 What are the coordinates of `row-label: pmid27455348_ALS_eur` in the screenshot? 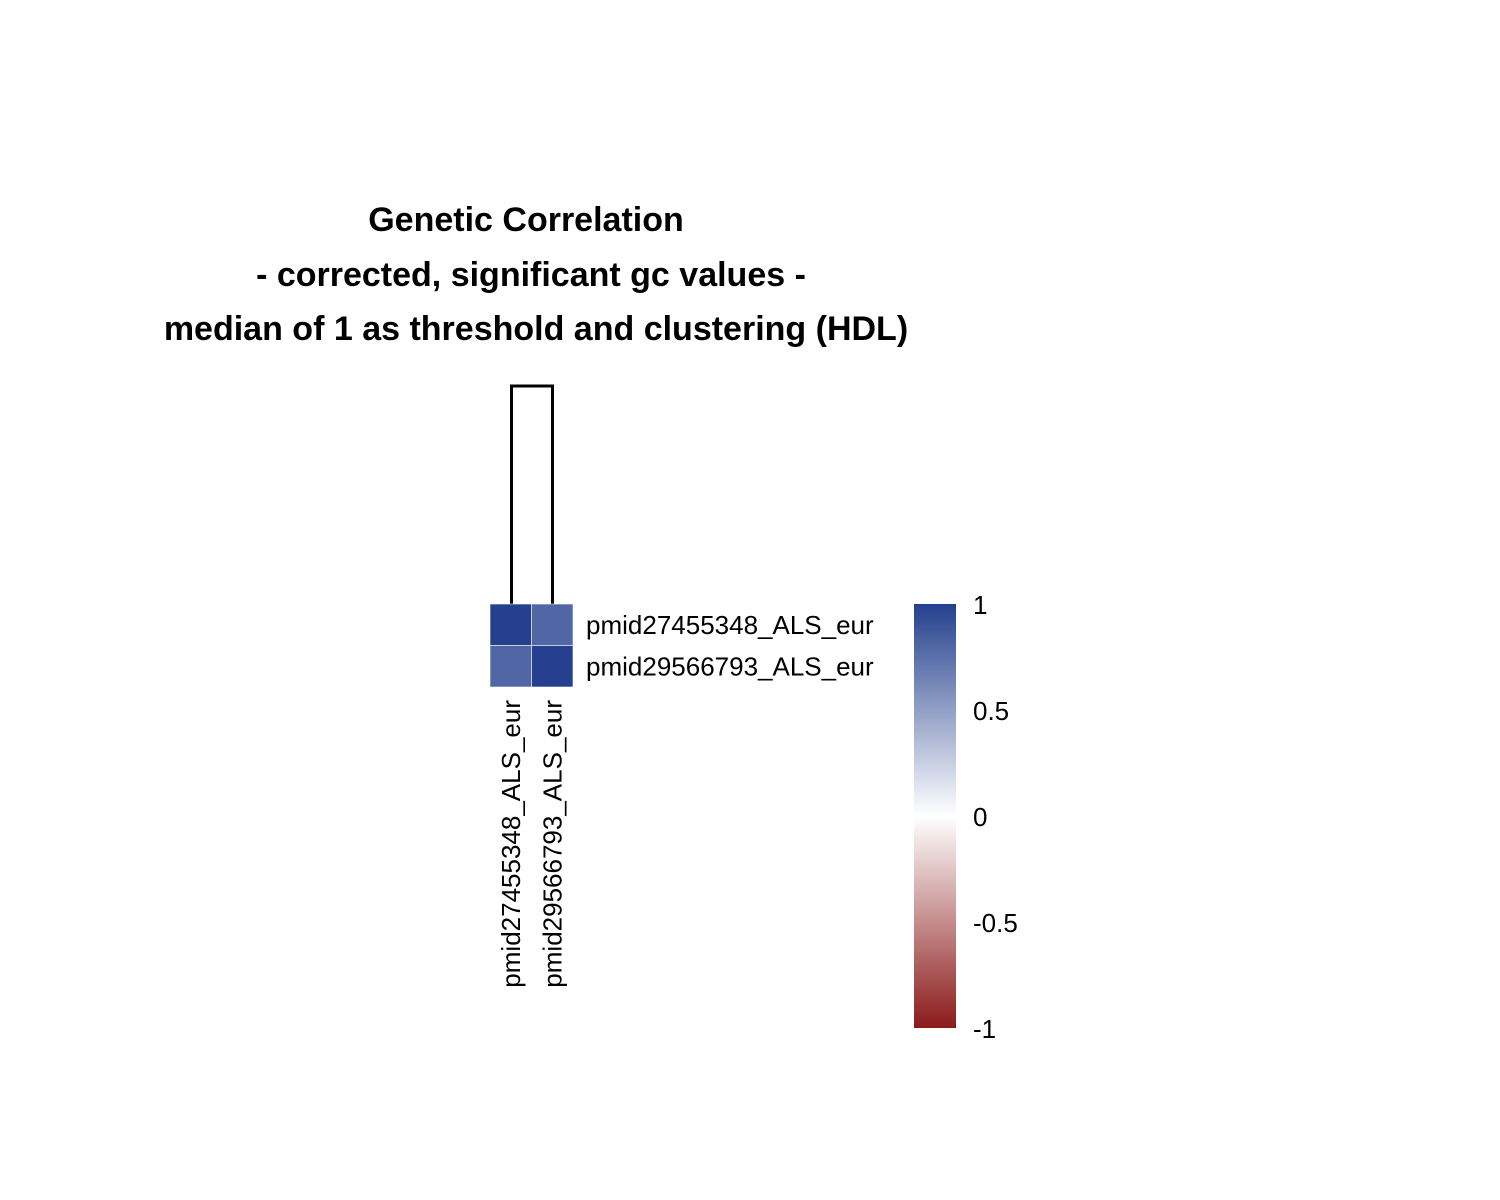 It's located at (730, 625).